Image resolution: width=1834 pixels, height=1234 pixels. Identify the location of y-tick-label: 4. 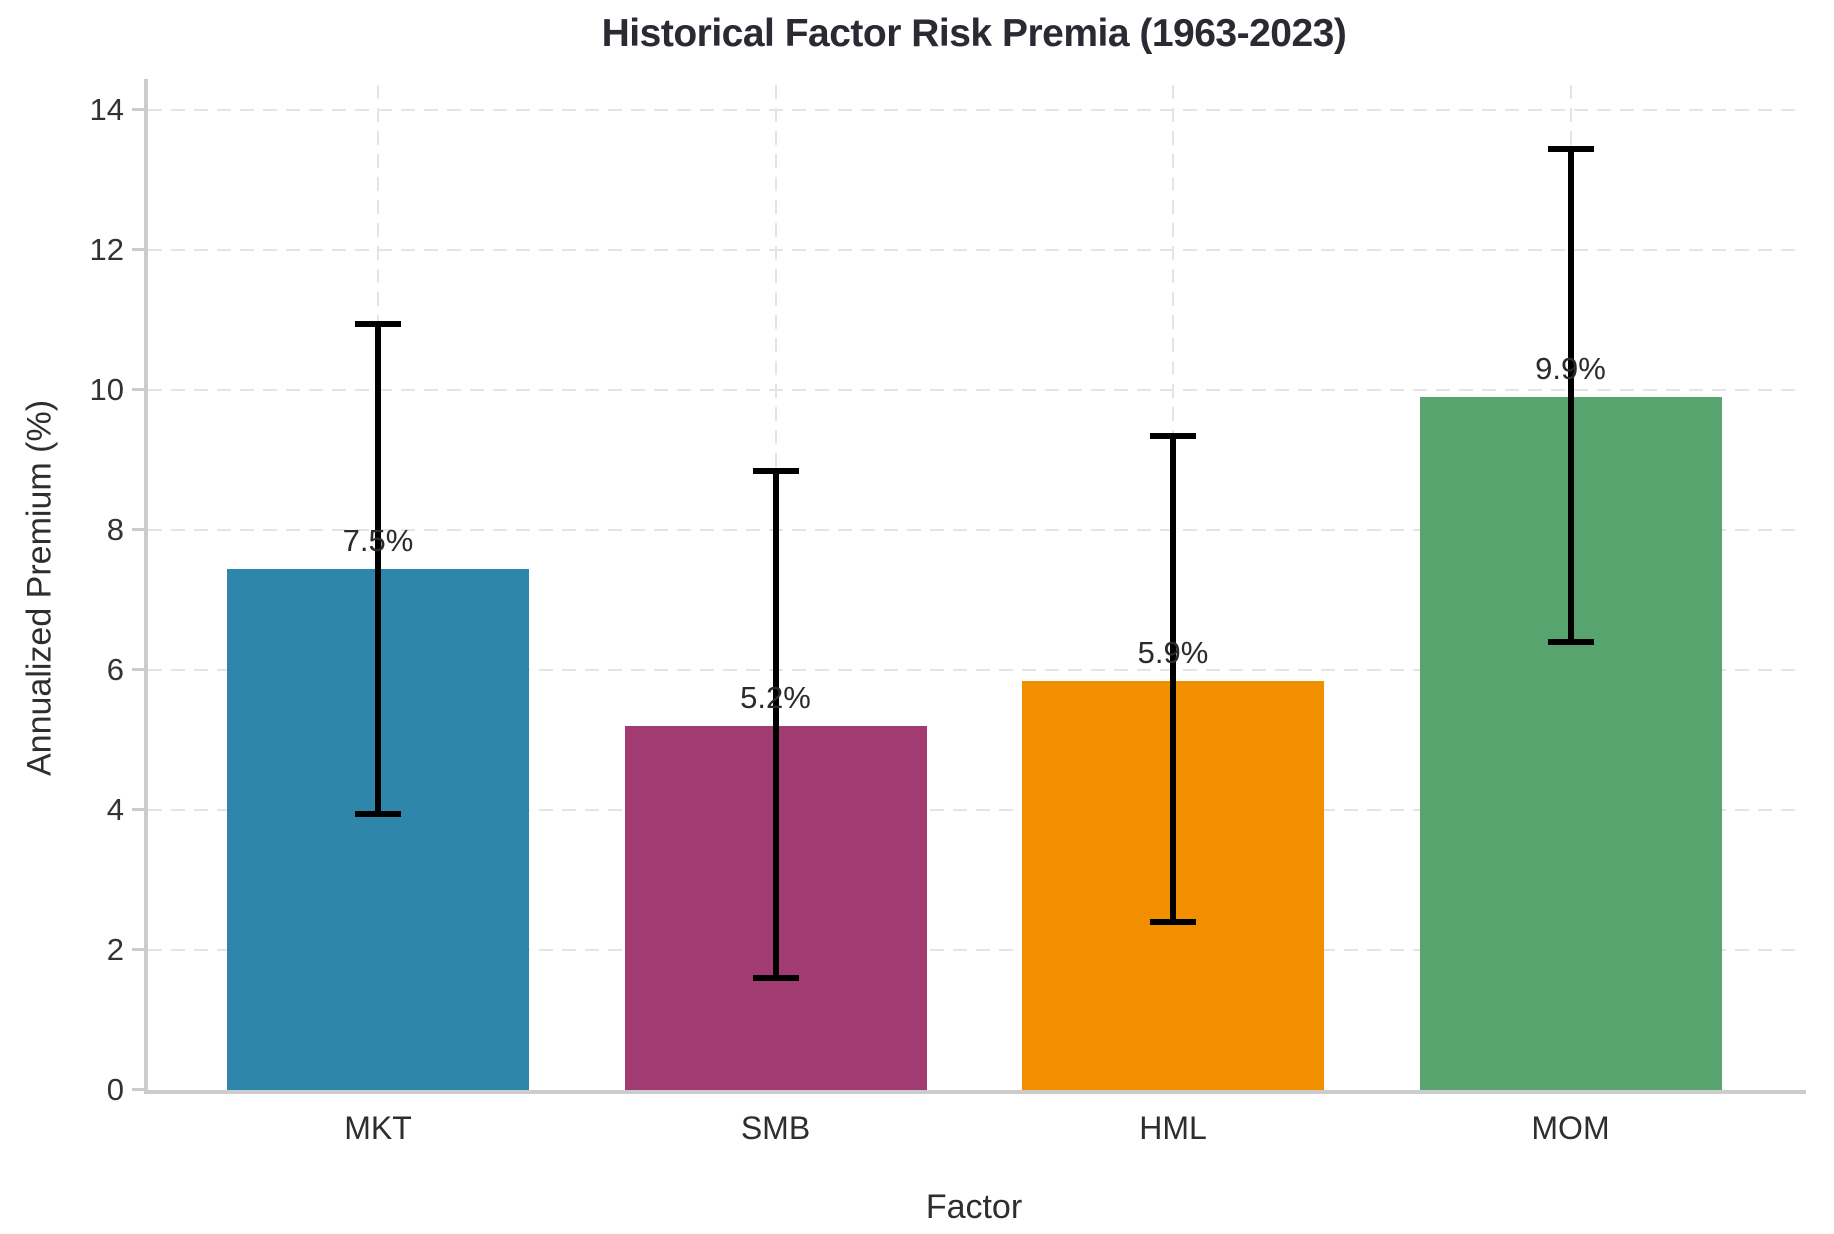
(115, 809).